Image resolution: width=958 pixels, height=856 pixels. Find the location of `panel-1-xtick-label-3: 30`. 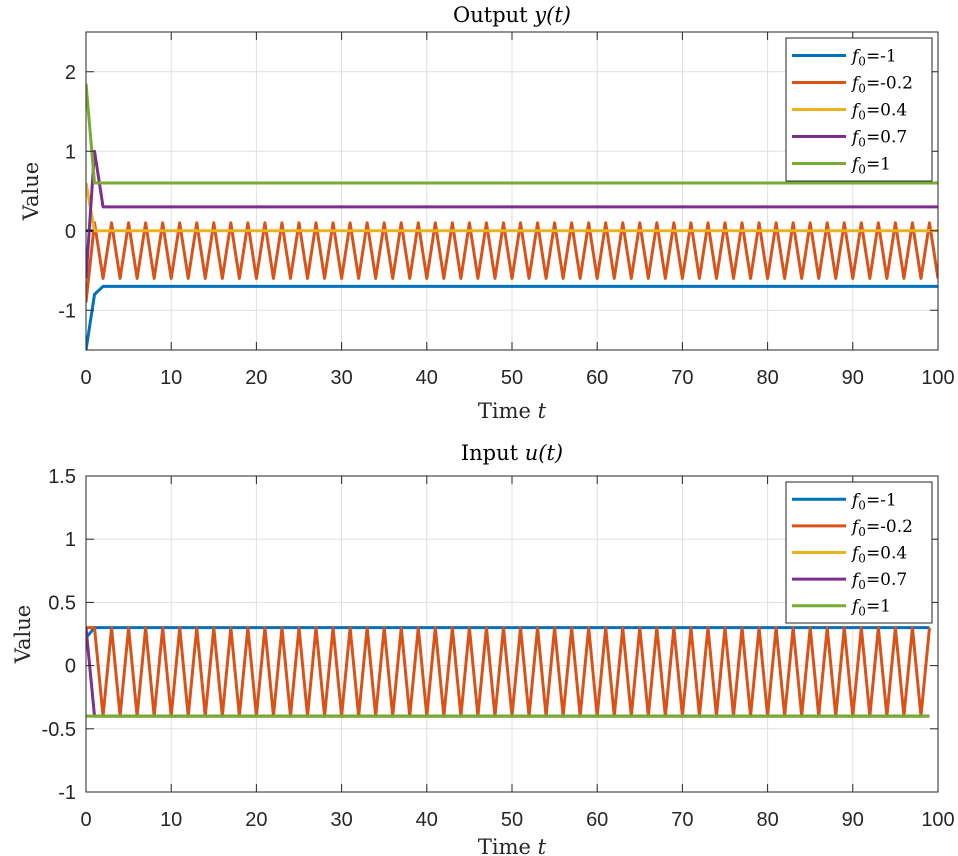

panel-1-xtick-label-3: 30 is located at coordinates (341, 378).